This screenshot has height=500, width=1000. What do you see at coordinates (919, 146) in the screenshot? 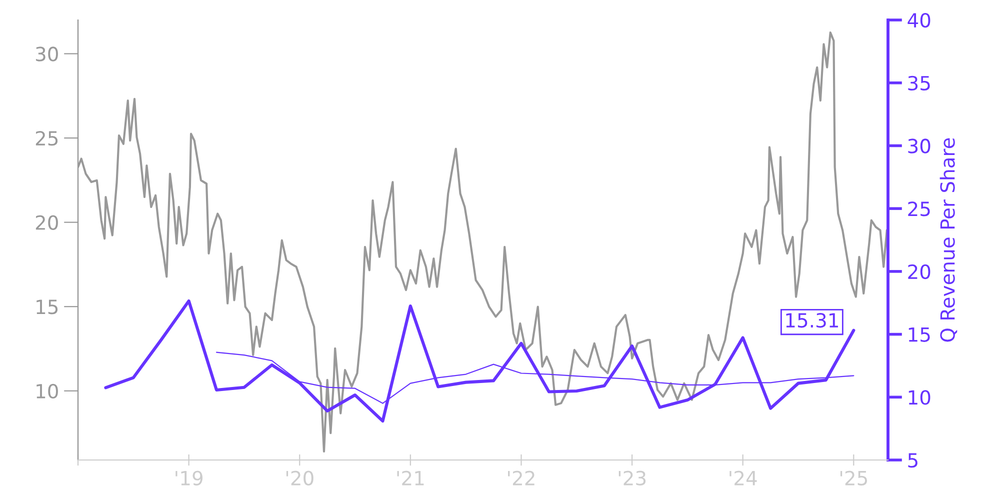
I see `y2-tick-label: 30` at bounding box center [919, 146].